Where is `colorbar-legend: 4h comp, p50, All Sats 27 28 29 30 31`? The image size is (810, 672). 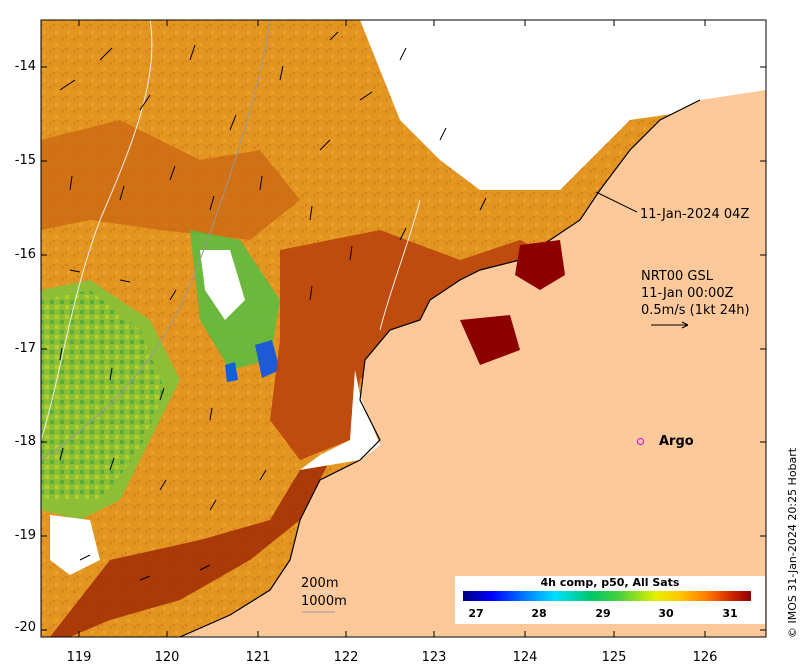
colorbar-legend: 4h comp, p50, All Sats 27 28 29 30 31 is located at coordinates (610, 600).